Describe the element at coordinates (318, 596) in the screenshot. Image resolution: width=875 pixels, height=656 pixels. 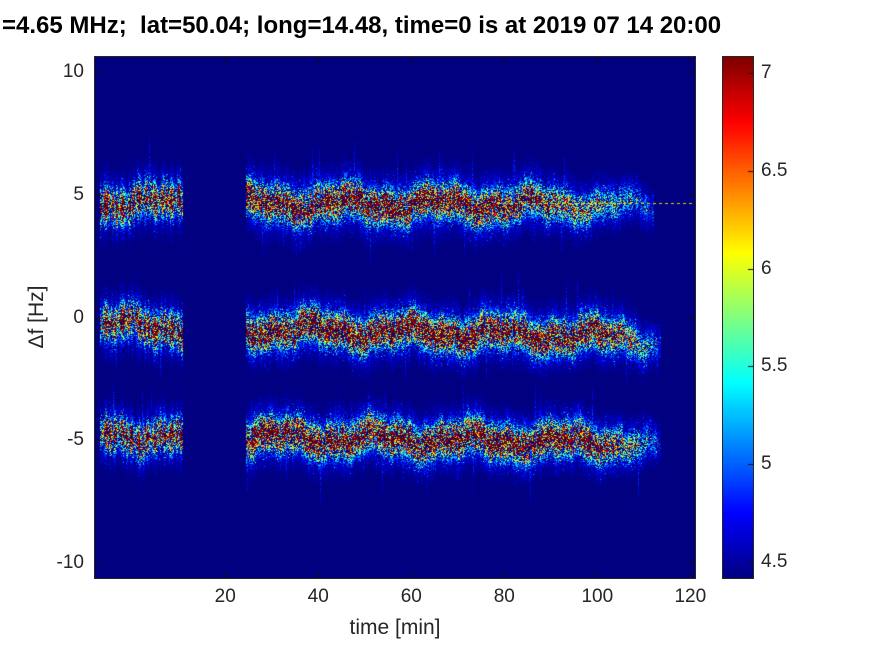
I see `x-tick-label: 40` at that location.